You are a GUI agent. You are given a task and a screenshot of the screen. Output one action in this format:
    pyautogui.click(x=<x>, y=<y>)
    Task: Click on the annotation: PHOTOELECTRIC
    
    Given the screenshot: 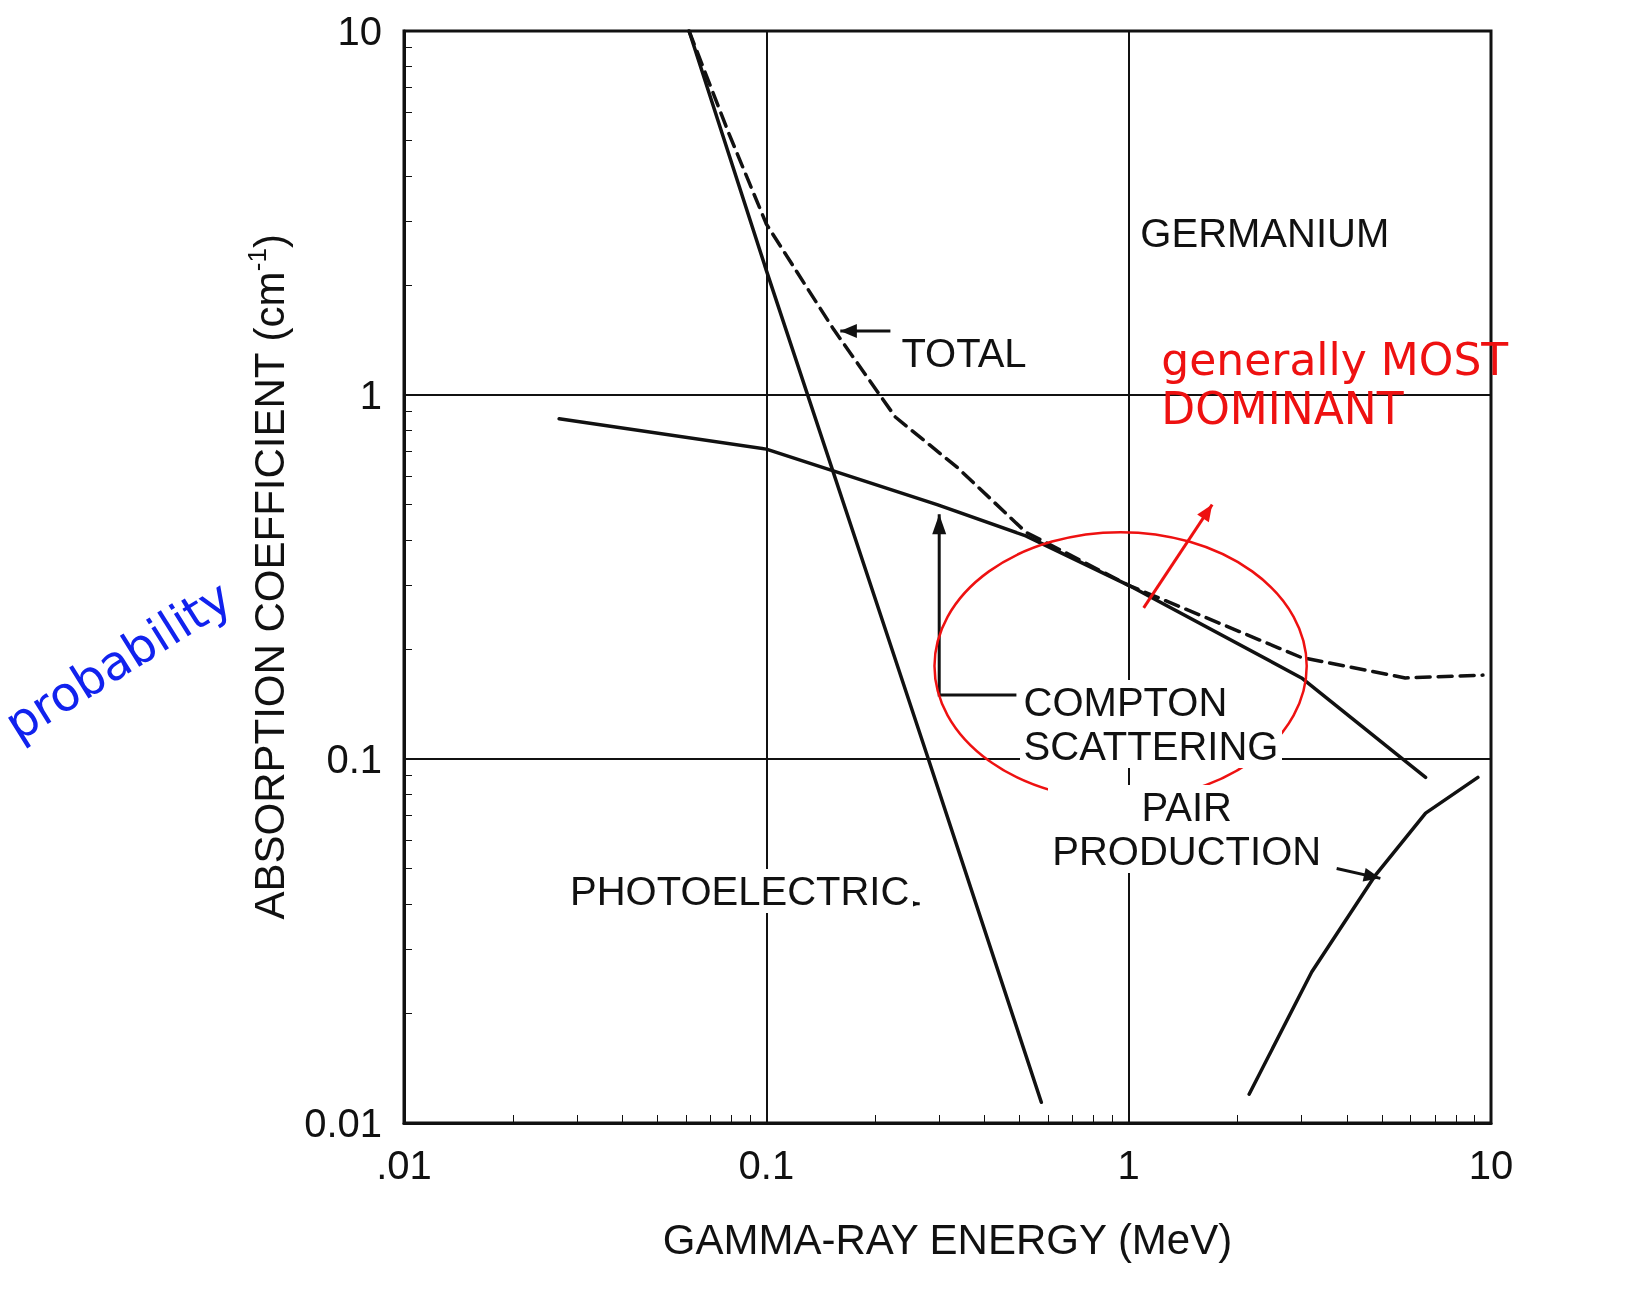 What is the action you would take?
    pyautogui.click(x=740, y=890)
    